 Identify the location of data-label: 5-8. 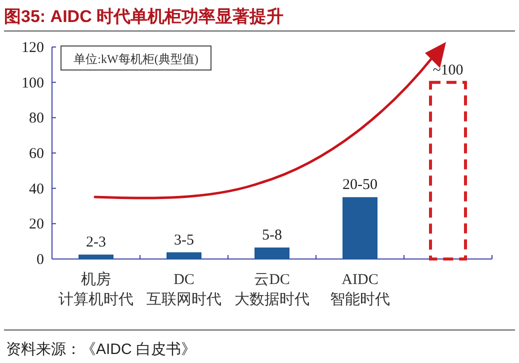
(272, 236).